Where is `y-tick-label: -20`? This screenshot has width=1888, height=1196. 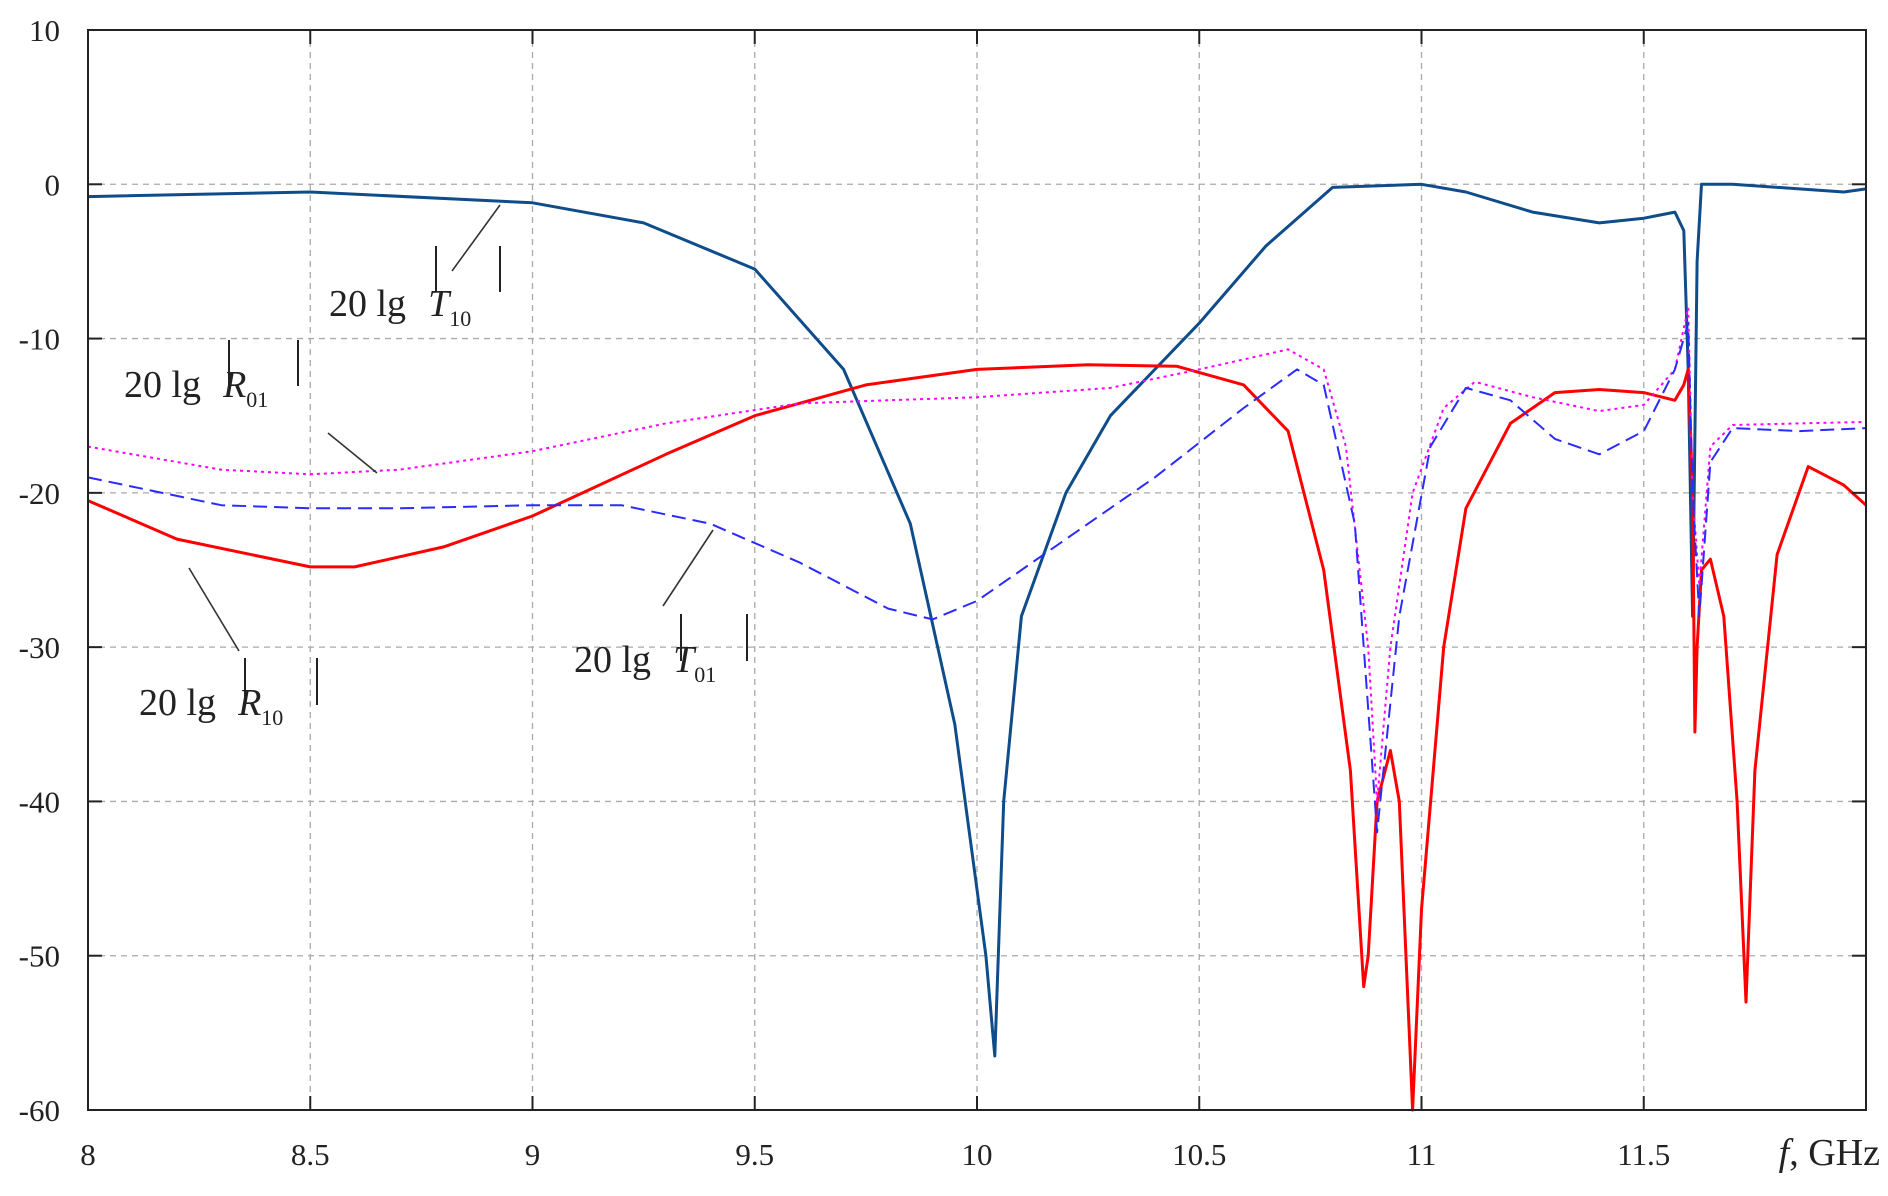
y-tick-label: -20 is located at coordinates (39, 493).